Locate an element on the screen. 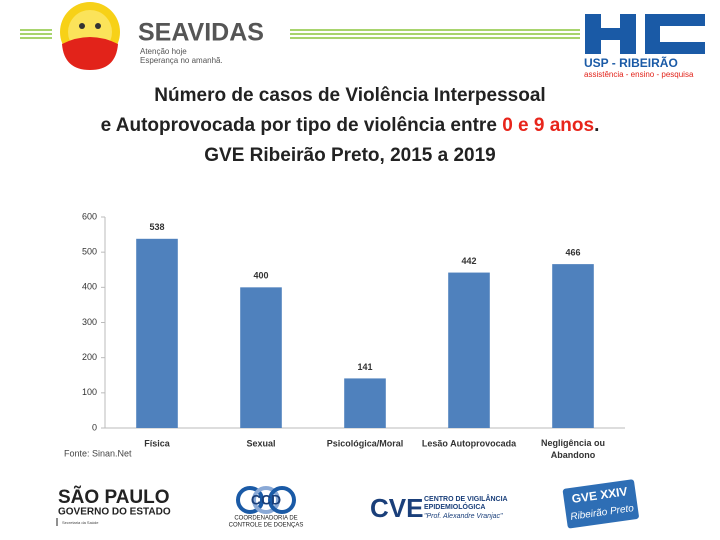 Image resolution: width=720 pixels, height=540 pixels. logo-line: Secretaria da Saúde is located at coordinates (80, 522).